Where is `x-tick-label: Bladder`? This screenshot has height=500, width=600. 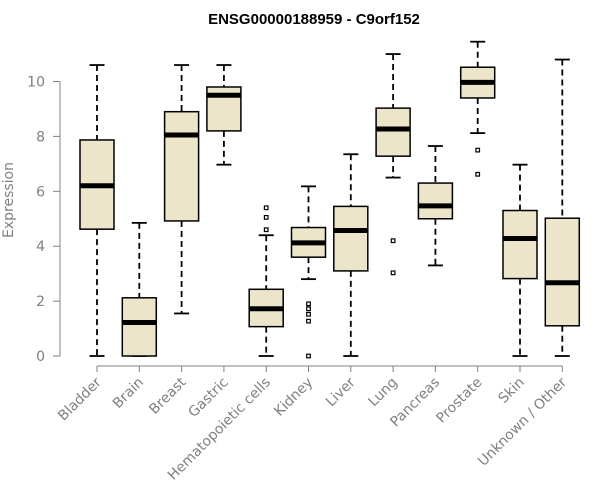
x-tick-label: Bladder is located at coordinates (80, 399).